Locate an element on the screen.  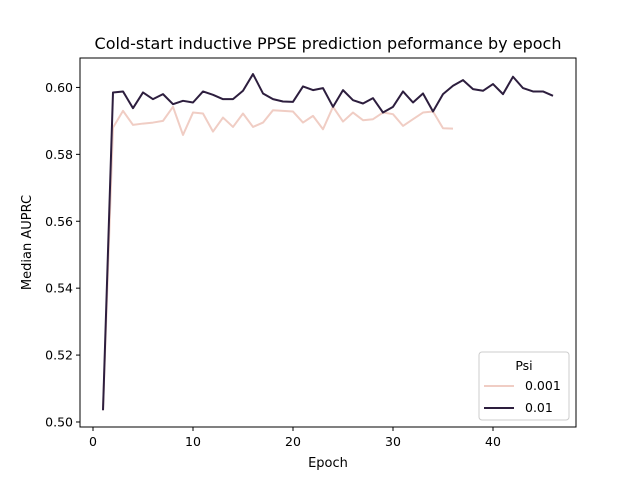
legend: Psi 0.001 0.01 is located at coordinates (524, 386).